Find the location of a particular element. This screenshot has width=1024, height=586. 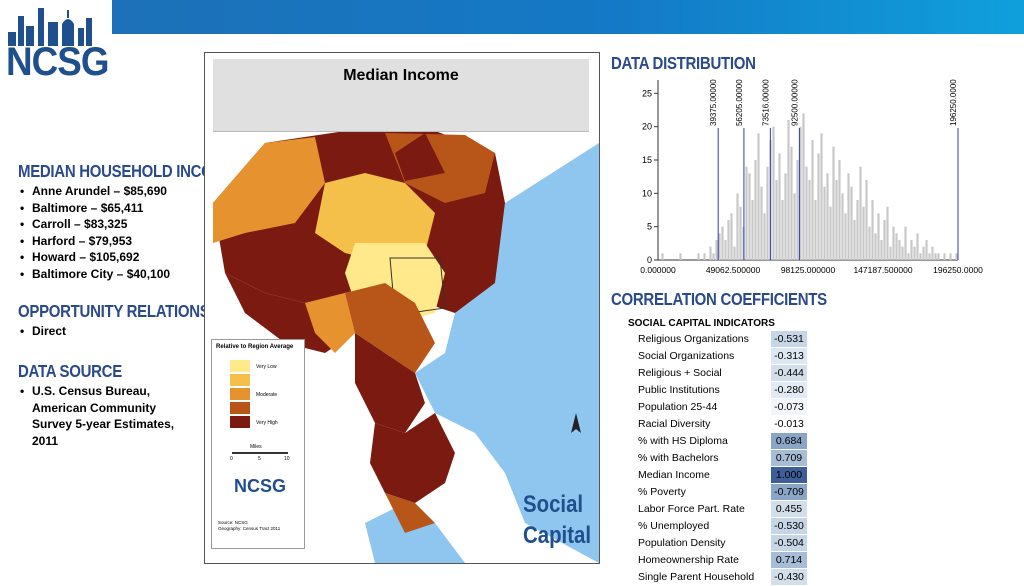

correlation-row: Public Institutions -0.280 is located at coordinates (718, 390).